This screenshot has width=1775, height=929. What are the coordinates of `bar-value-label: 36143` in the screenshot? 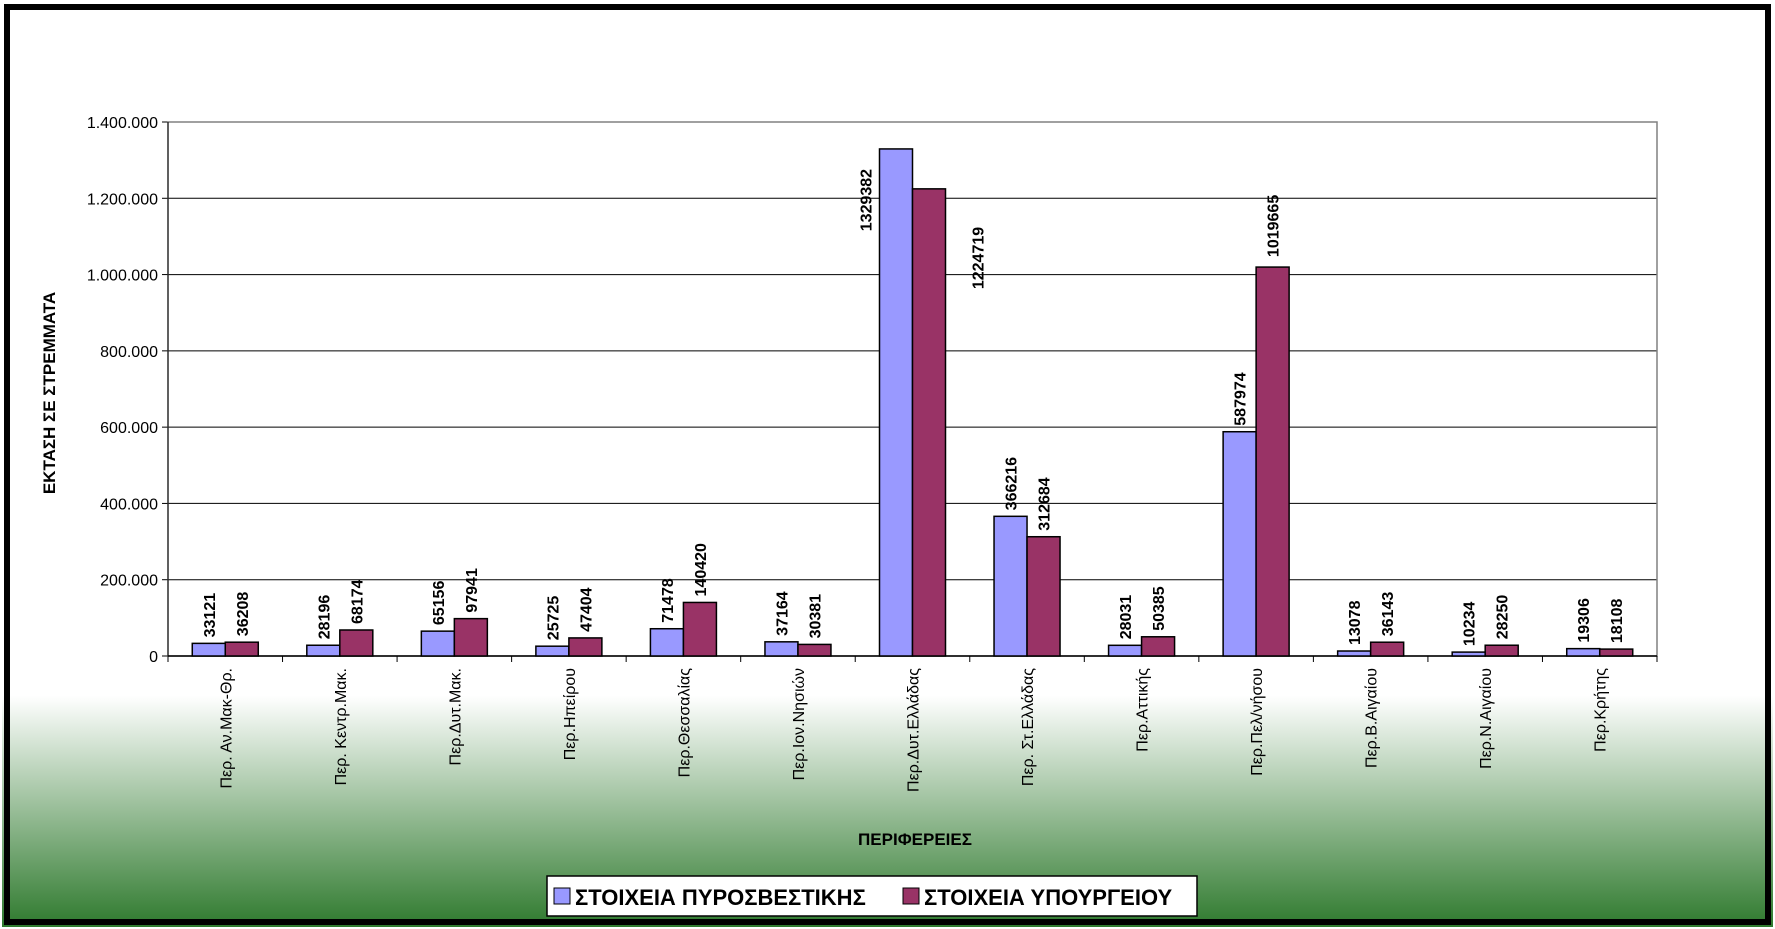 It's located at (1388, 614).